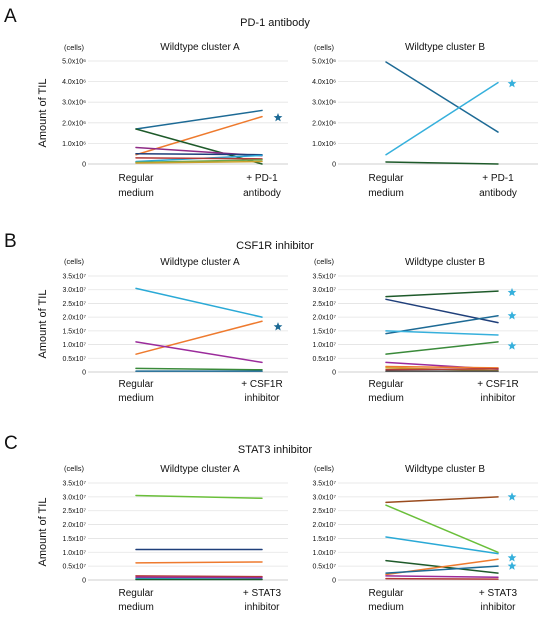 The height and width of the screenshot is (618, 550). I want to click on x-tick-label: antibody, so click(498, 193).